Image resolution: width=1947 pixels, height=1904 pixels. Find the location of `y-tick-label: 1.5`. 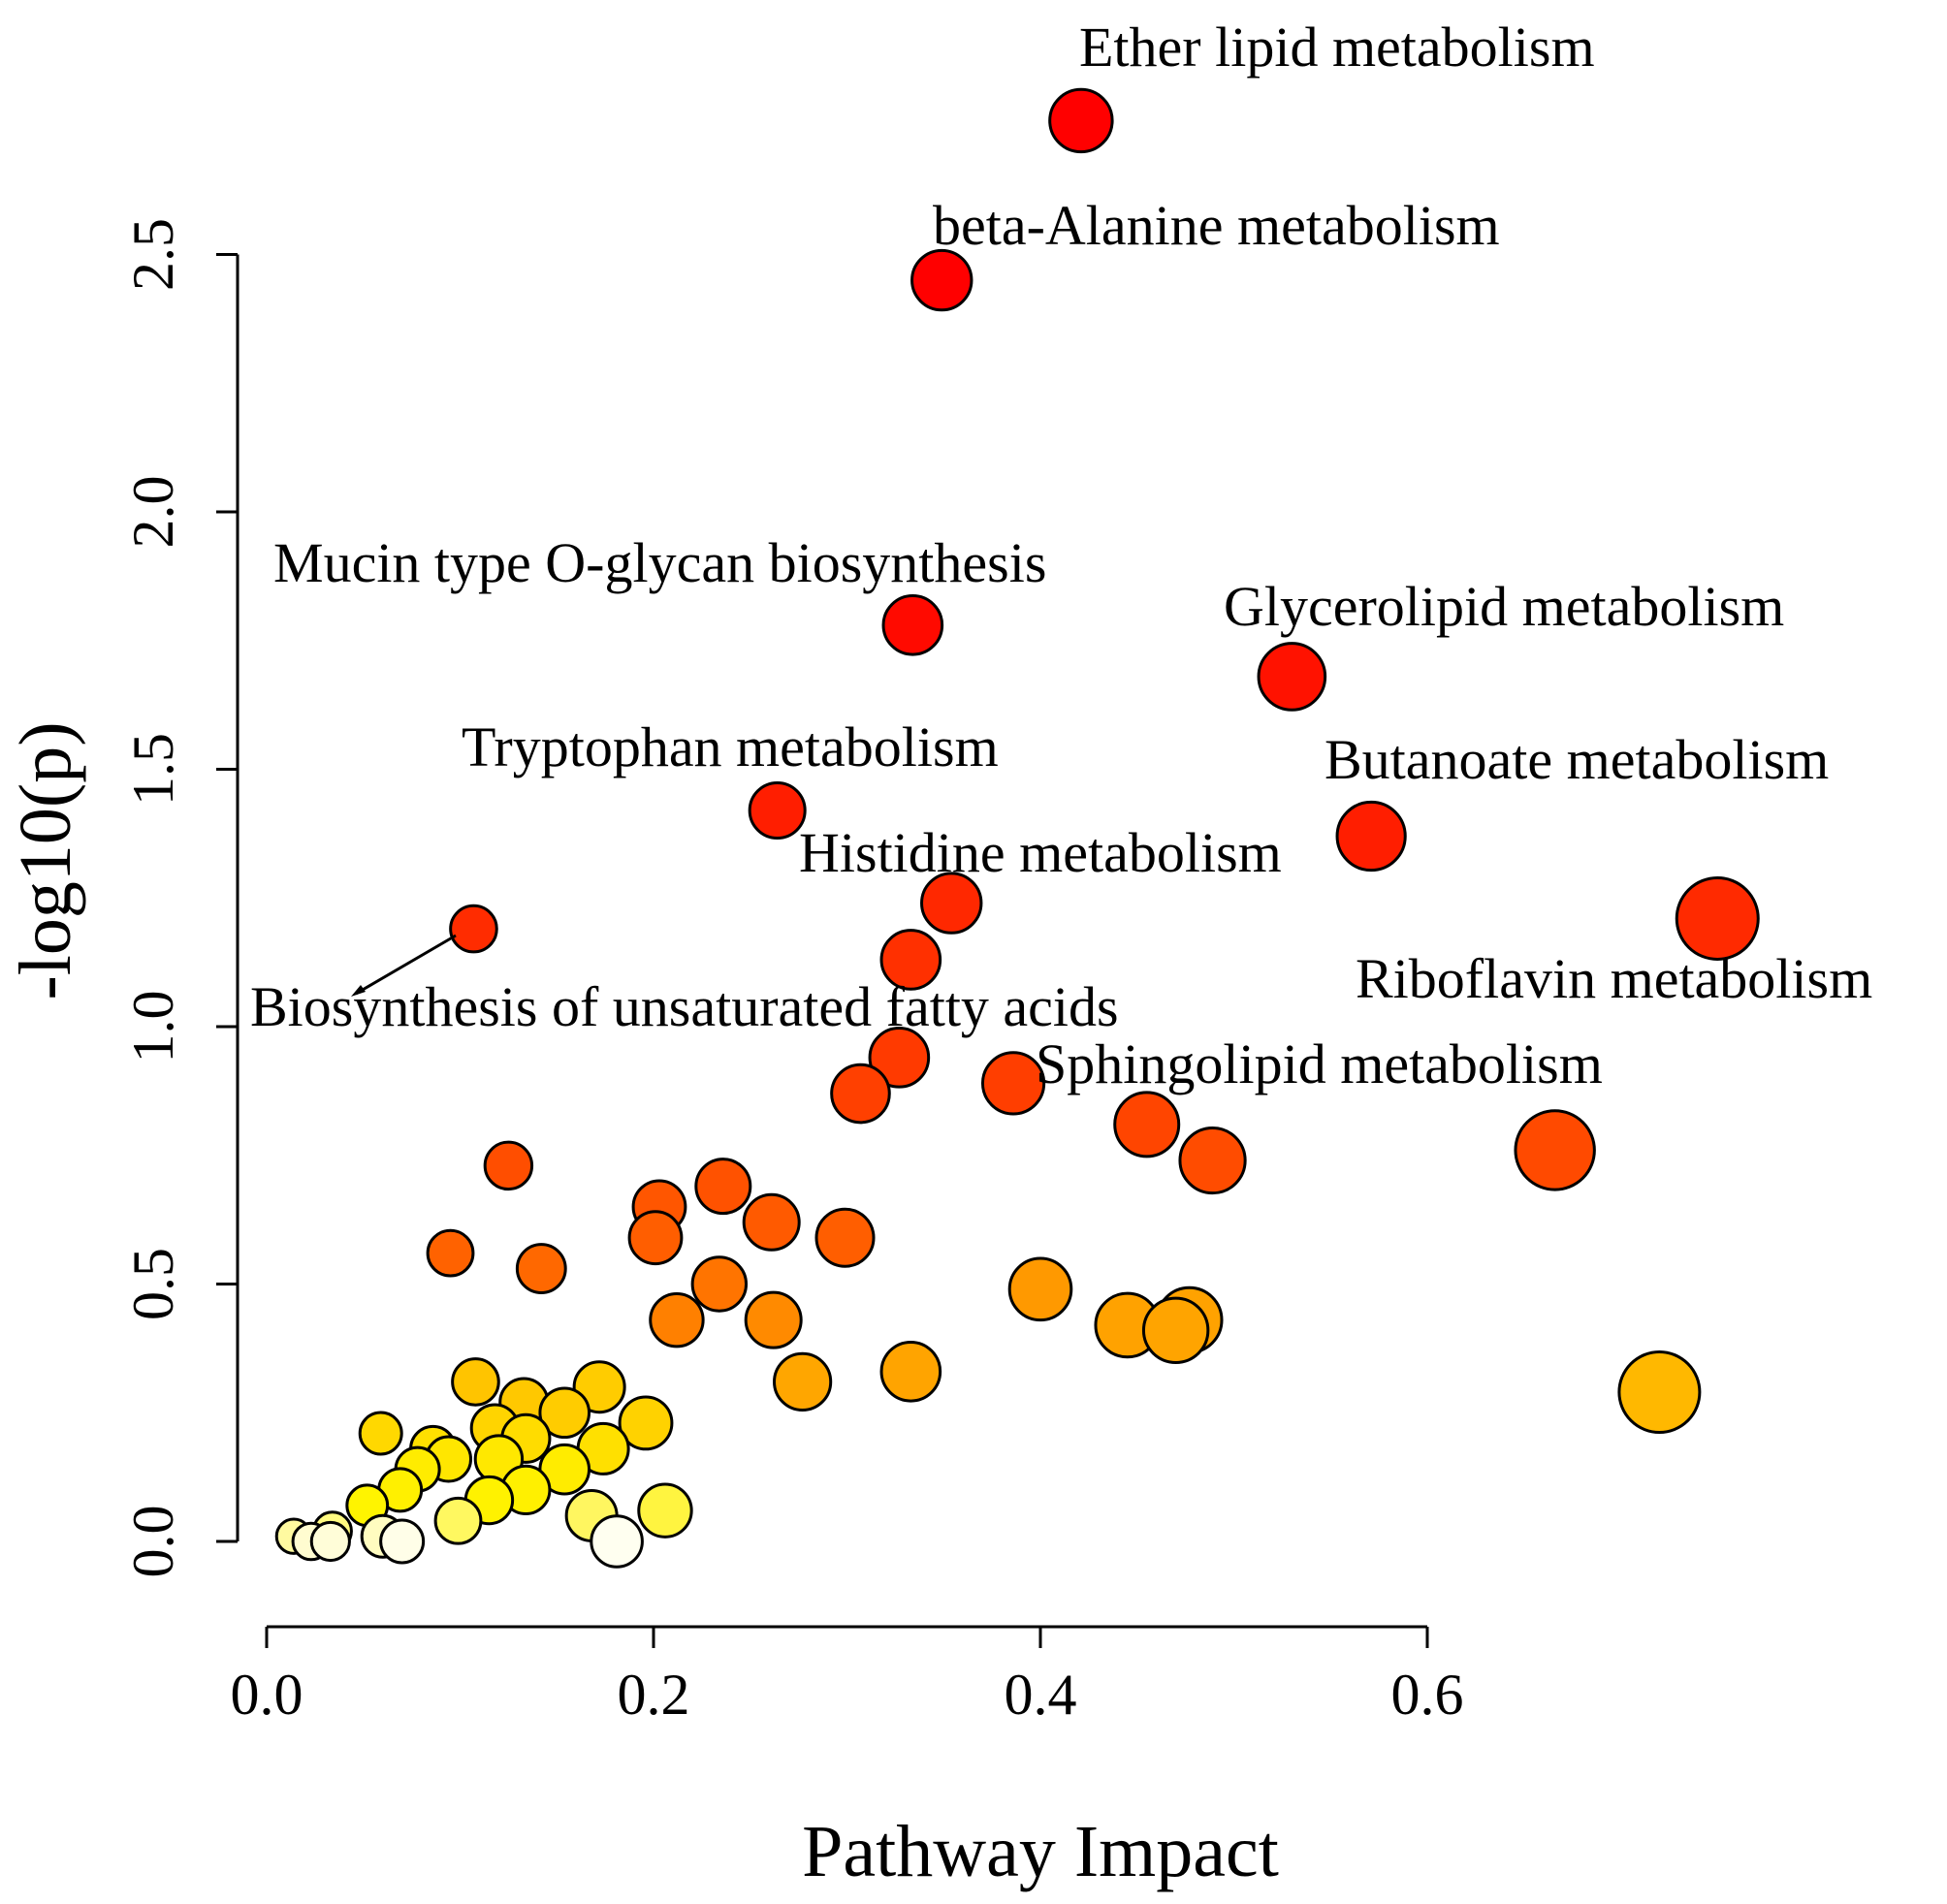

y-tick-label: 1.5 is located at coordinates (153, 769).